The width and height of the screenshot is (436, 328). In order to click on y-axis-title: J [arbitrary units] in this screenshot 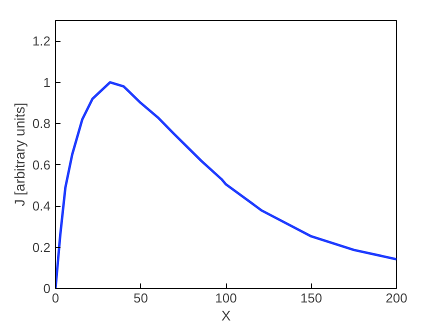, I will do `click(19, 154)`.